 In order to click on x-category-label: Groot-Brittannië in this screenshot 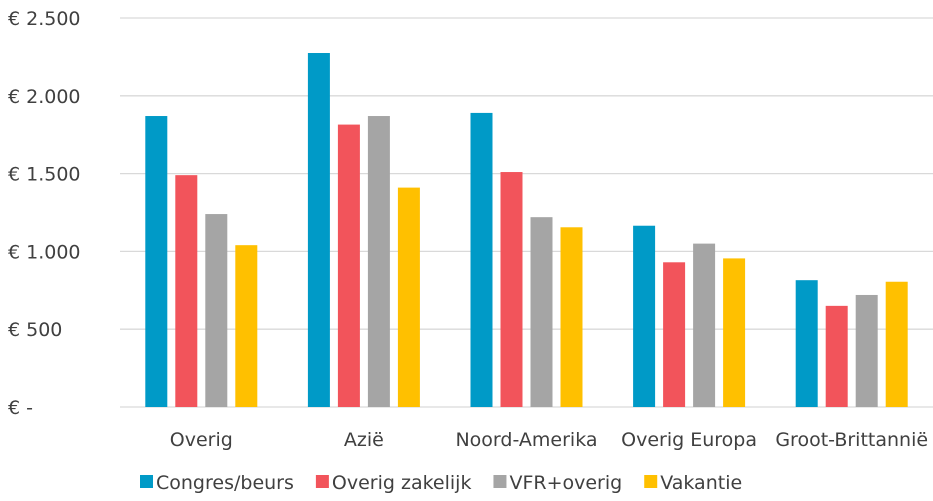, I will do `click(851, 440)`.